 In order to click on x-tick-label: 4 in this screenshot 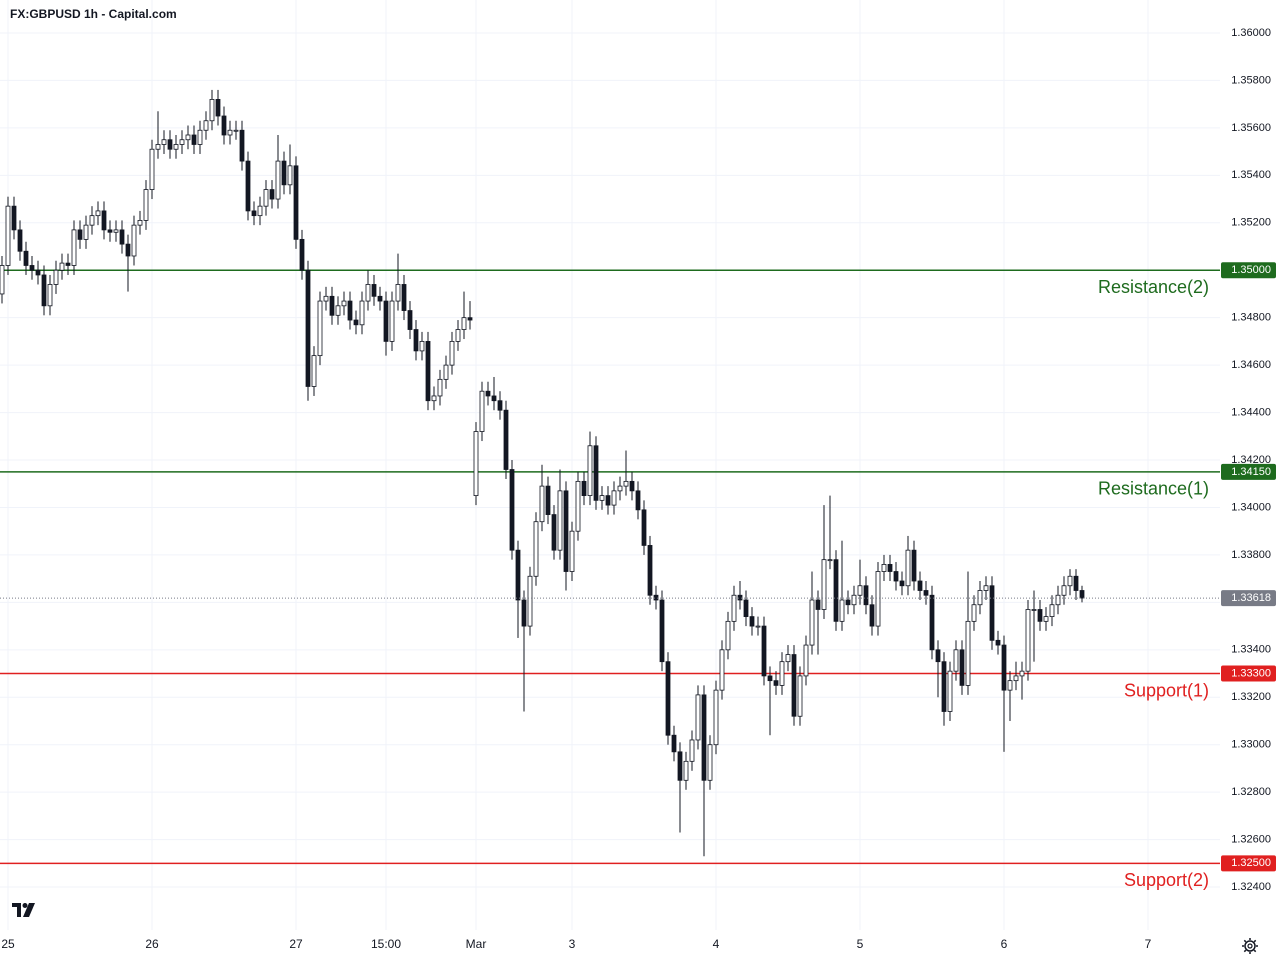, I will do `click(716, 944)`.